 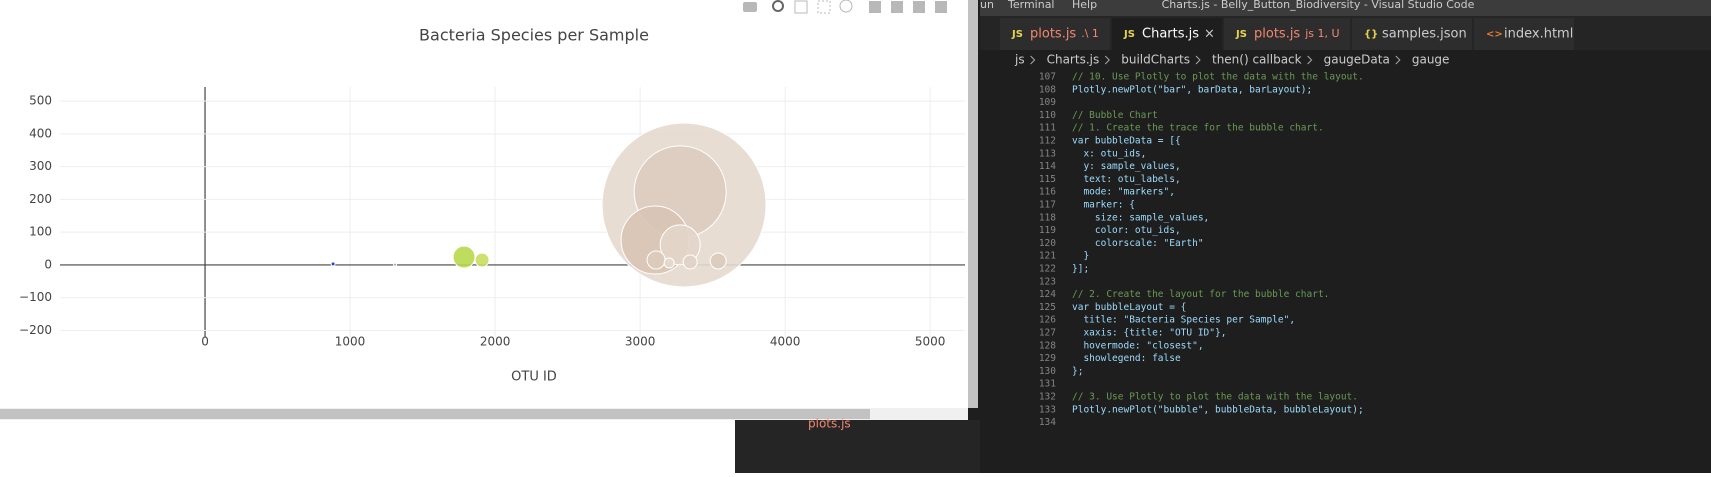 What do you see at coordinates (1126, 179) in the screenshot?
I see `code-line: text: otu_labels,` at bounding box center [1126, 179].